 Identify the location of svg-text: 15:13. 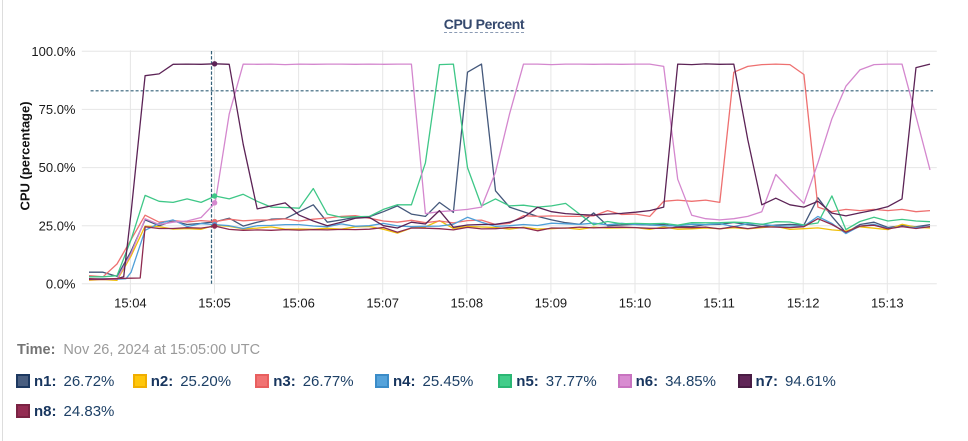
(887, 303).